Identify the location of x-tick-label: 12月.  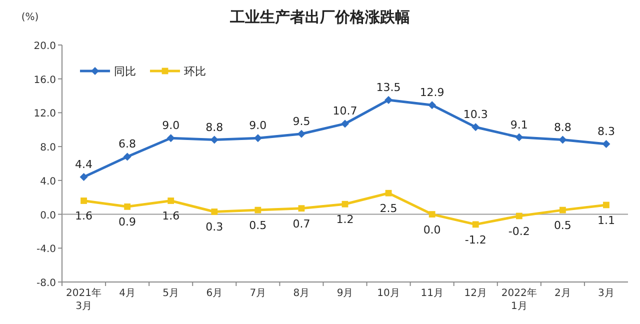
(475, 293).